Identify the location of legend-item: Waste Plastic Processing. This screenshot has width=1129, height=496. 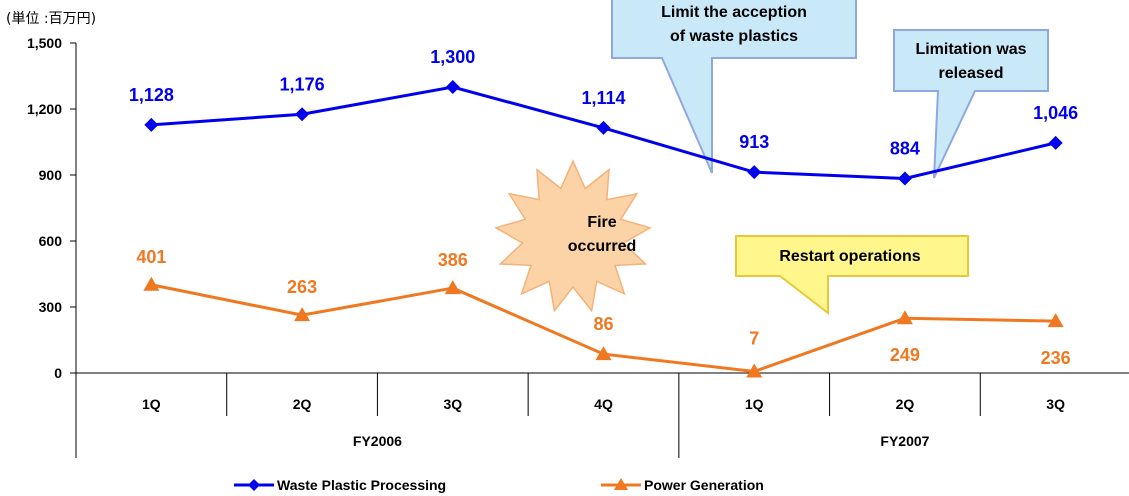
(340, 485).